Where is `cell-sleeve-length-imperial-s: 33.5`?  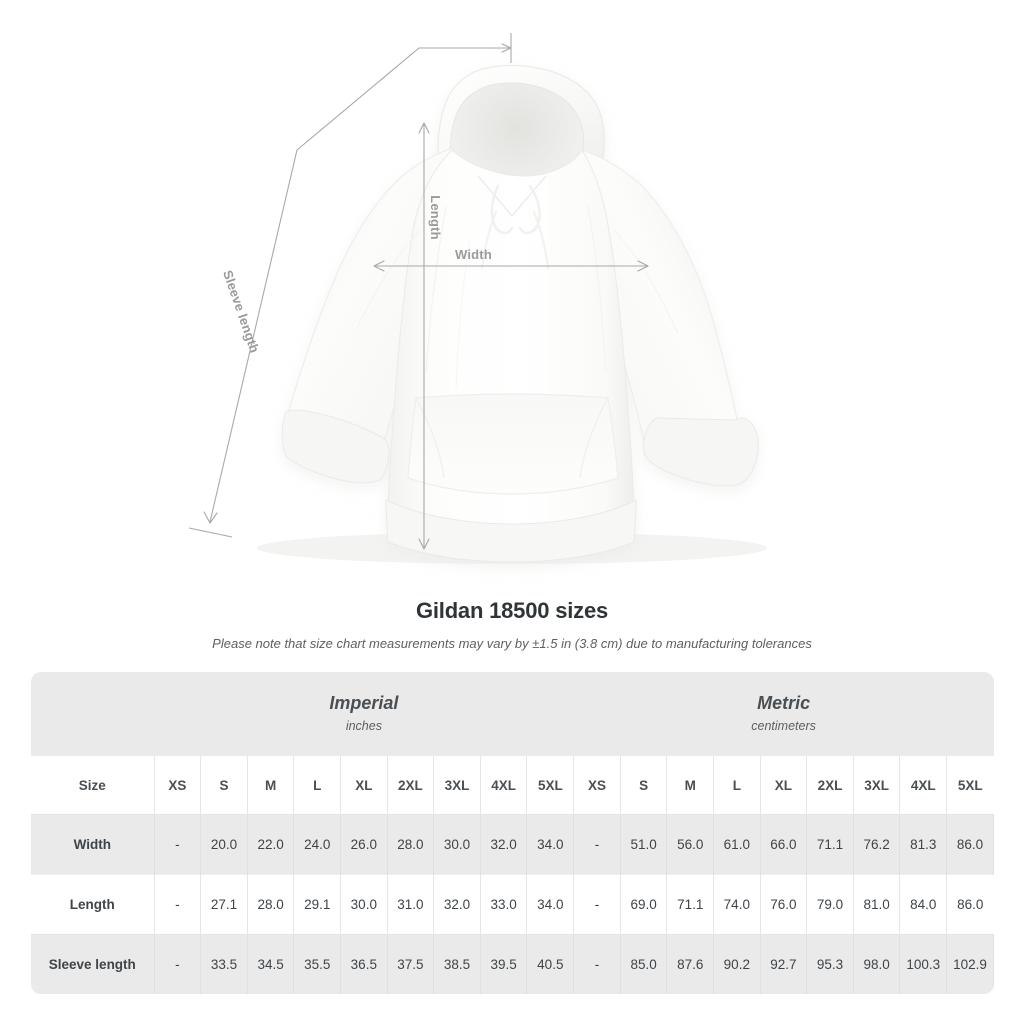
cell-sleeve-length-imperial-s: 33.5 is located at coordinates (224, 964).